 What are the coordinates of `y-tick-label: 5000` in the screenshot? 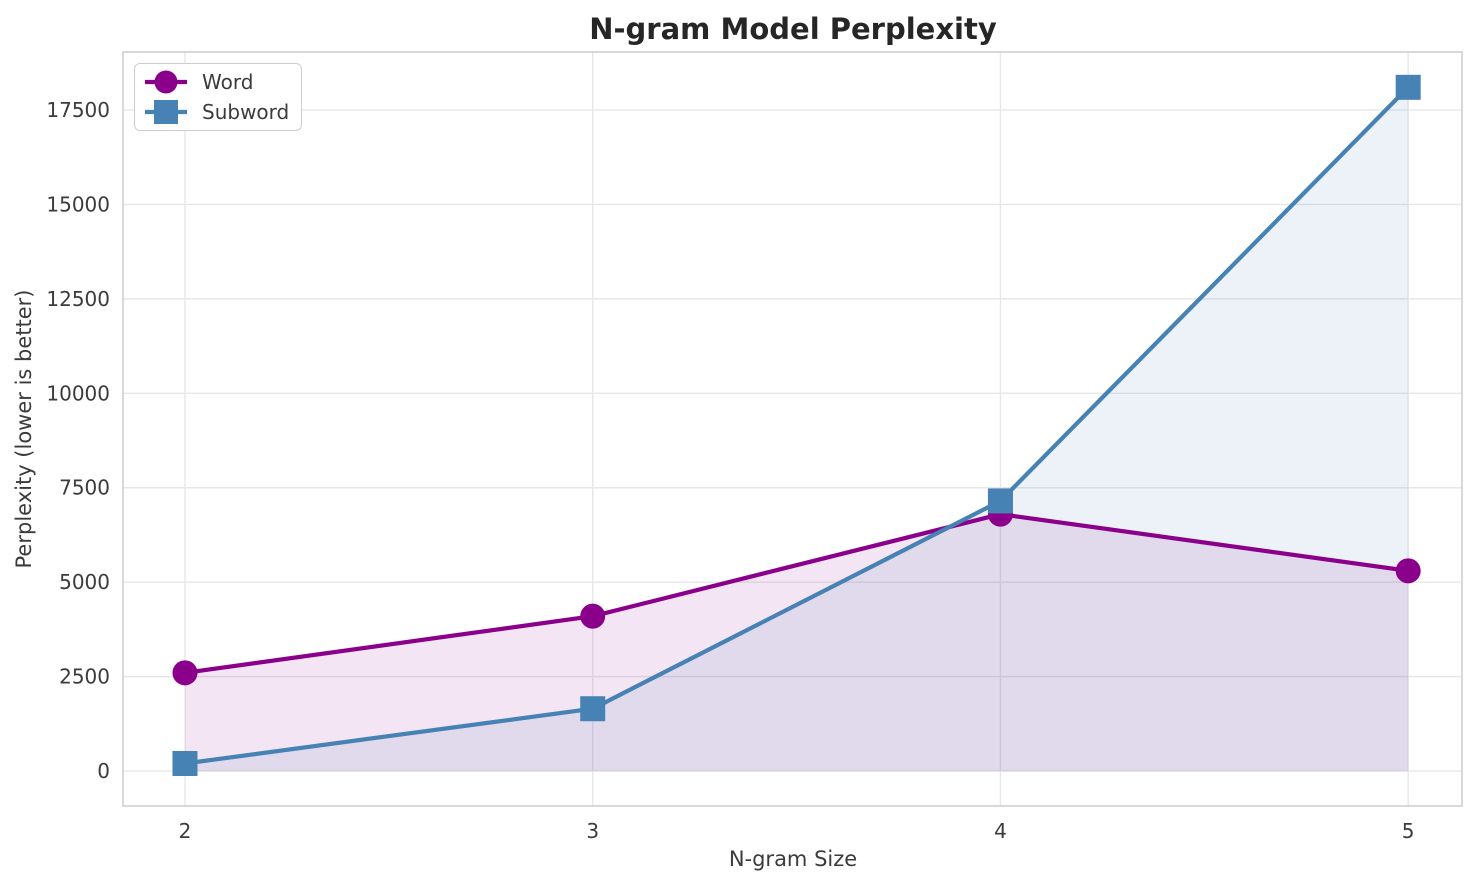 It's located at (84, 582).